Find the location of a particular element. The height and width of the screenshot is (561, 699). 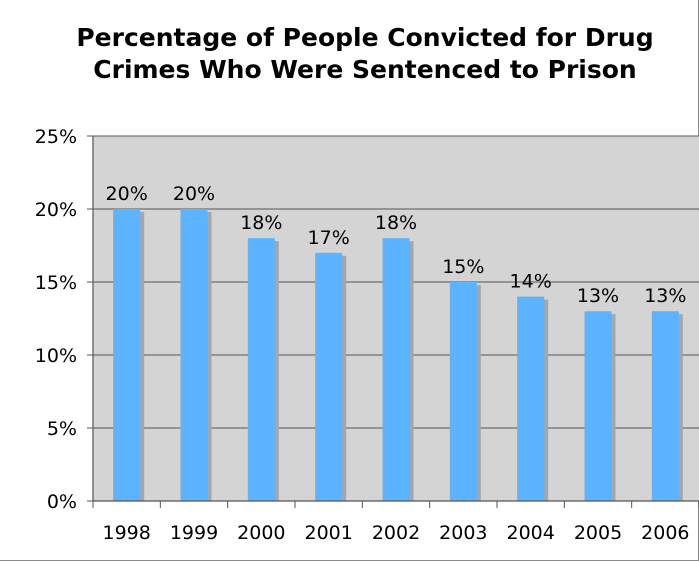

x-tick-label: 2005 is located at coordinates (598, 533).